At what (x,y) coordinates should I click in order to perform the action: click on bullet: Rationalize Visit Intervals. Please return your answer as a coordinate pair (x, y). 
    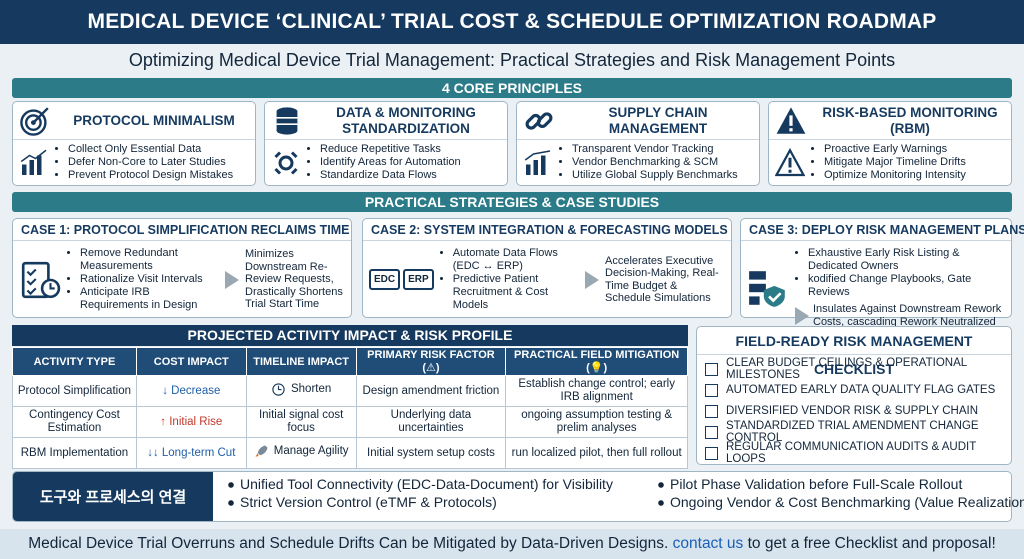
    Looking at the image, I should click on (149, 279).